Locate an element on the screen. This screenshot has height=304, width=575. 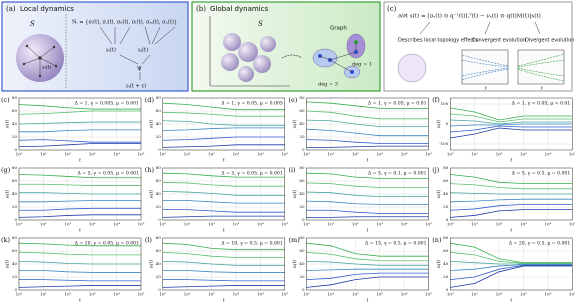
spheres is located at coordinates (248, 57).